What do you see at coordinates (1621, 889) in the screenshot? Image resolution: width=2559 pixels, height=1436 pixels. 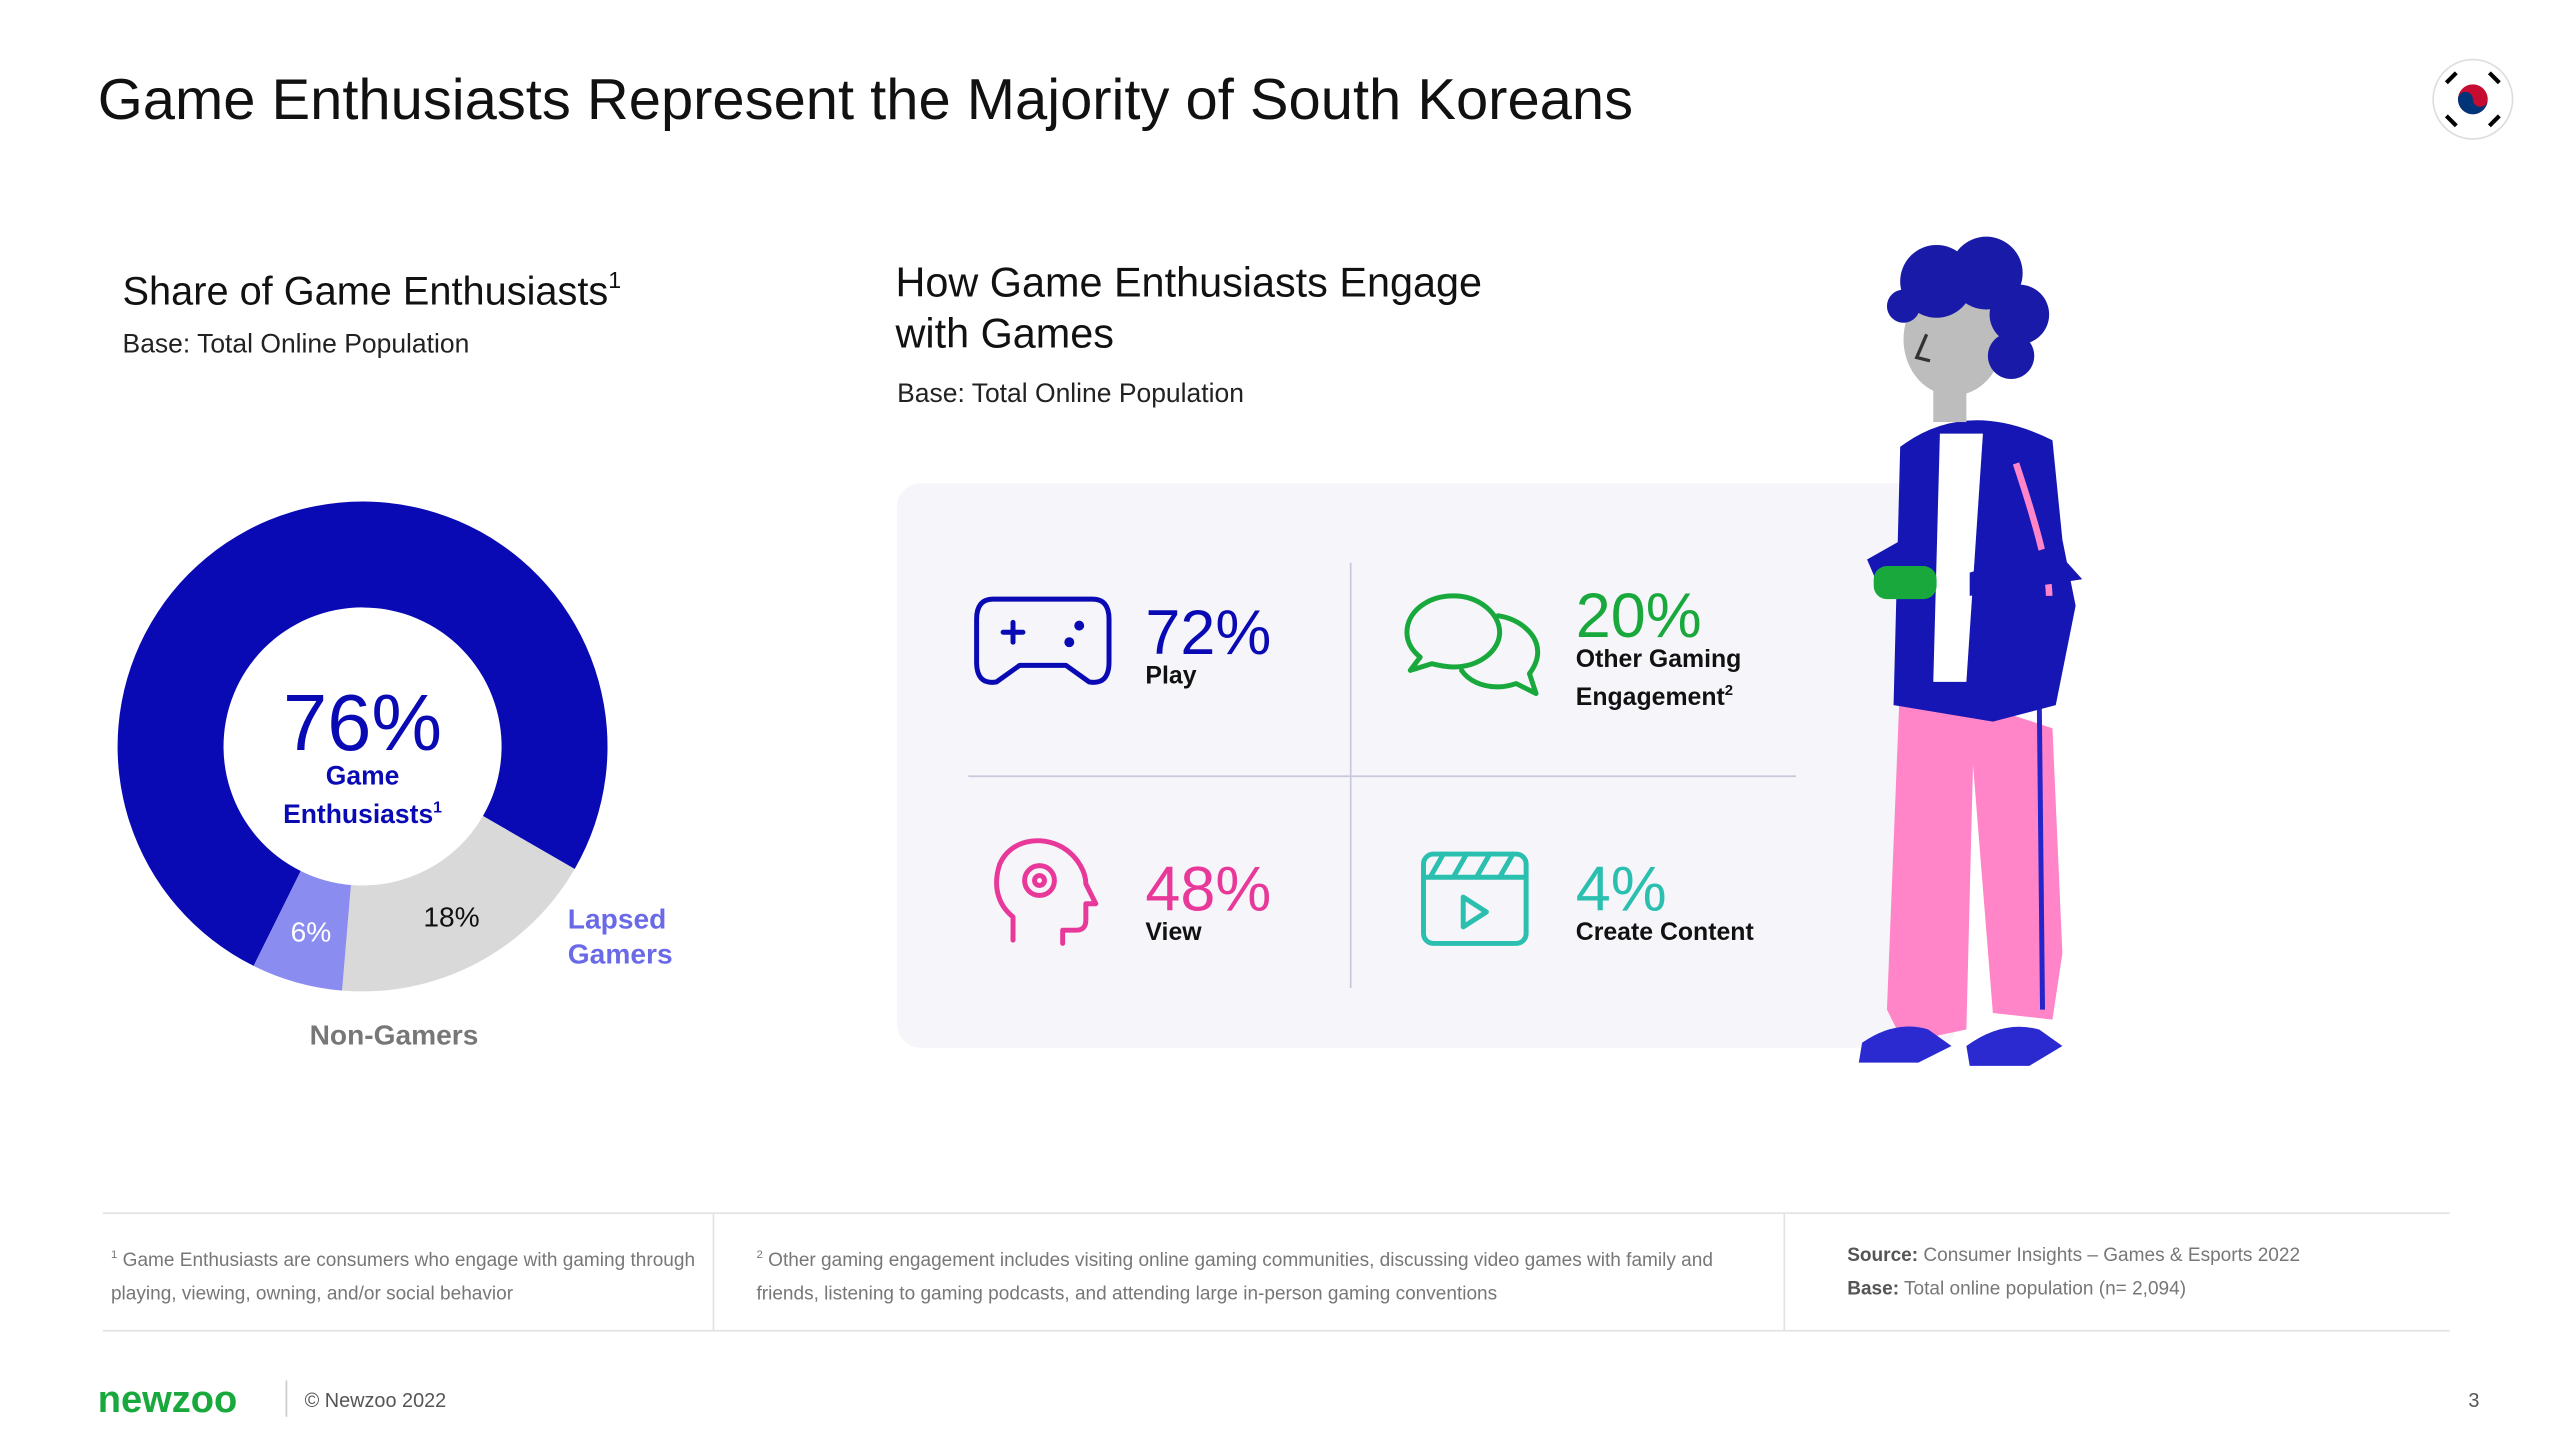 I see `stat-value: 4%` at bounding box center [1621, 889].